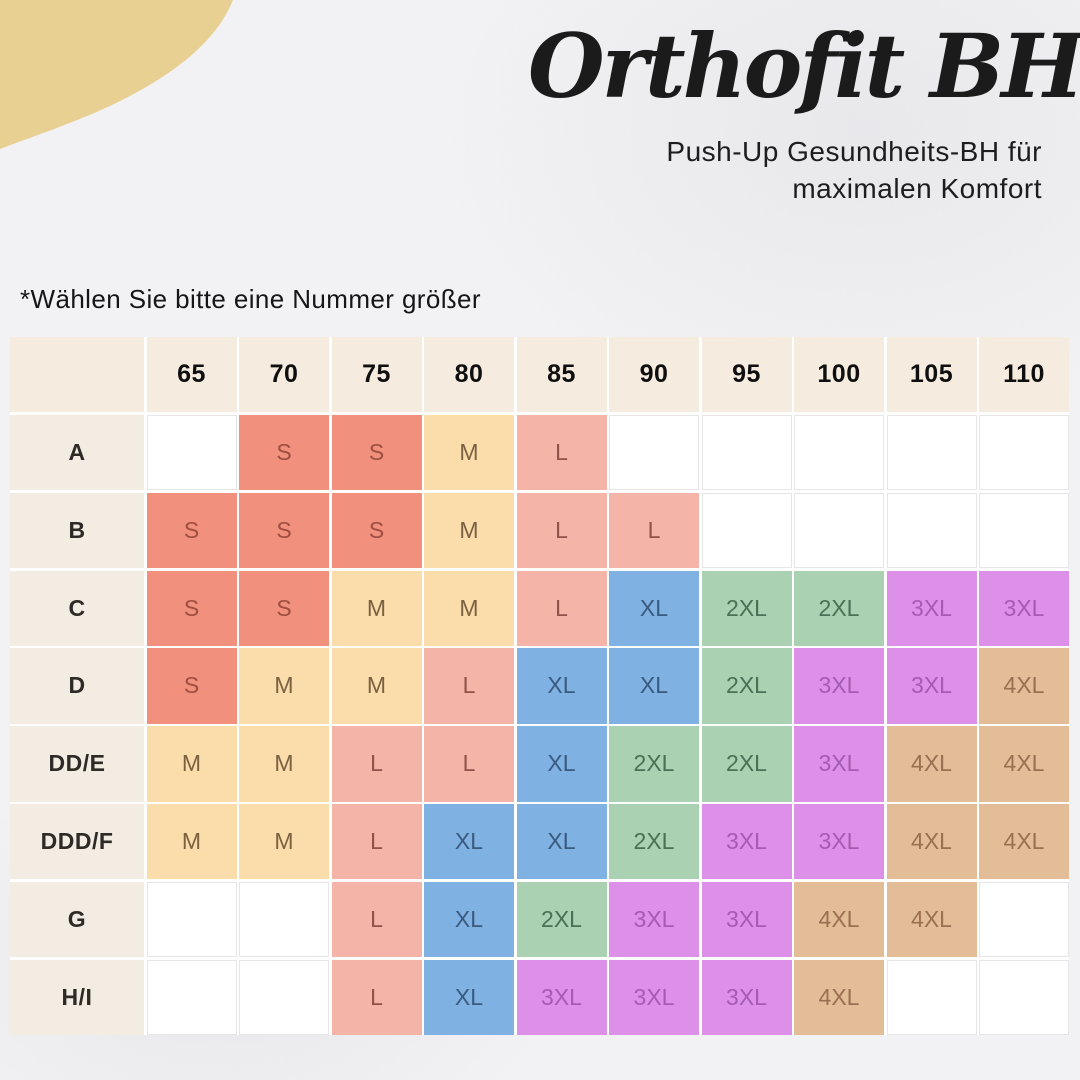  What do you see at coordinates (77, 842) in the screenshot?
I see `row-label: DDD/F` at bounding box center [77, 842].